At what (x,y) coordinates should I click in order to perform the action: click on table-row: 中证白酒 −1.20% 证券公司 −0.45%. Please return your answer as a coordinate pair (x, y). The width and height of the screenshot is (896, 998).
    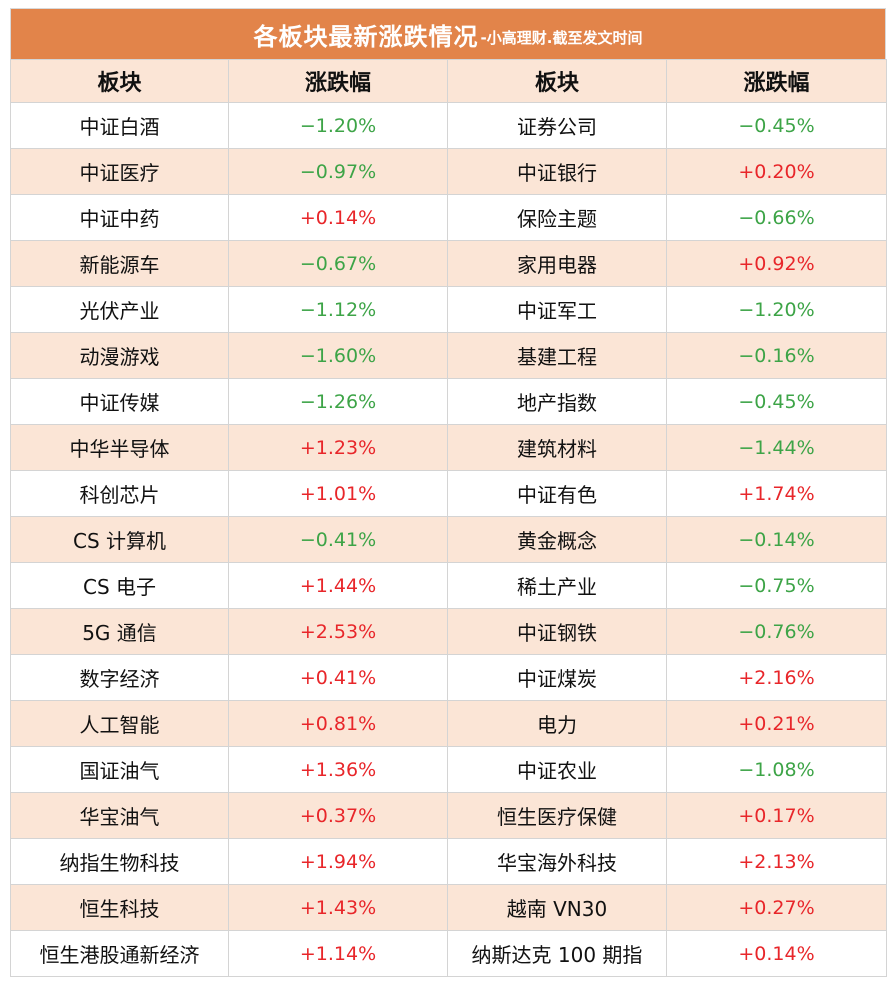
    Looking at the image, I should click on (448, 125).